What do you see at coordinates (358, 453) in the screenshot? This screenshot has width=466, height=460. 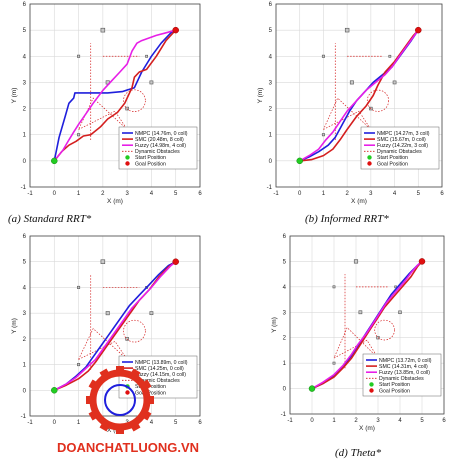 I see `panel-caption: (d) Theta*` at bounding box center [358, 453].